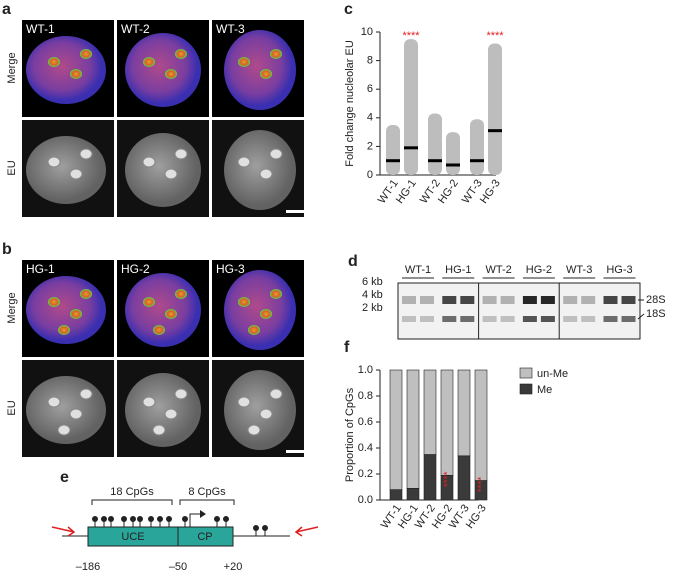 The image size is (675, 583). What do you see at coordinates (12, 67) in the screenshot?
I see `row-label: Merge` at bounding box center [12, 67].